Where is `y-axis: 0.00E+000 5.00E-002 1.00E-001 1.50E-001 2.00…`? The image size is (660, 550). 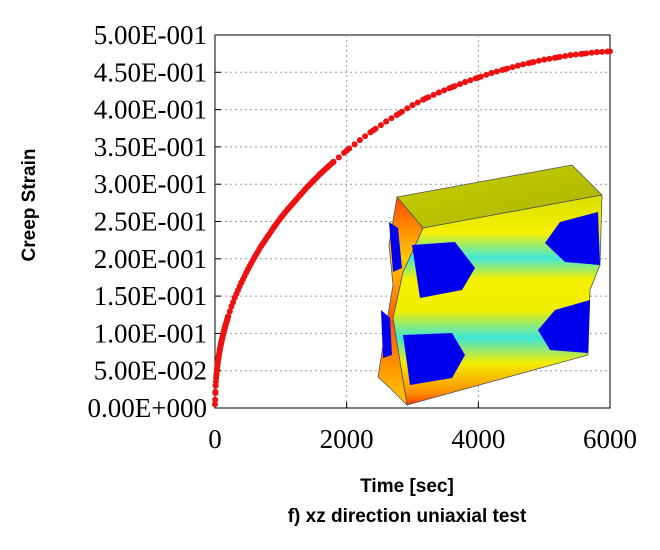 y-axis: 0.00E+000 5.00E-002 1.00E-001 1.50E-001 2.00… is located at coordinates (154, 221).